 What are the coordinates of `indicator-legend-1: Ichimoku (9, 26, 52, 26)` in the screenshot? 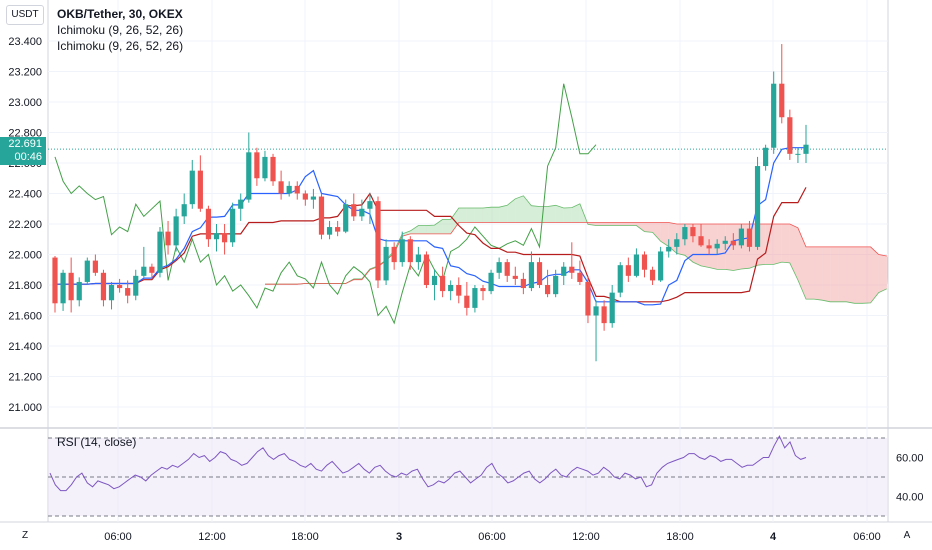 It's located at (120, 30).